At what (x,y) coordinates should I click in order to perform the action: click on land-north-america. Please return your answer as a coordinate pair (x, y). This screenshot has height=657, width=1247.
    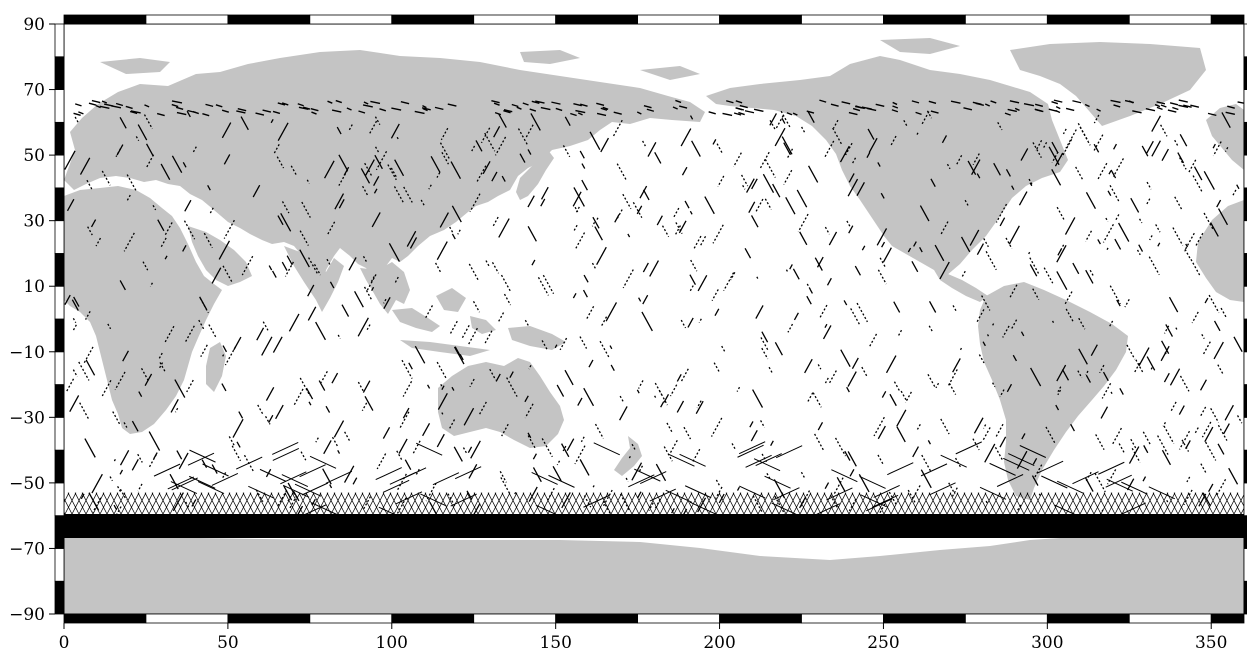
    Looking at the image, I should click on (887, 166).